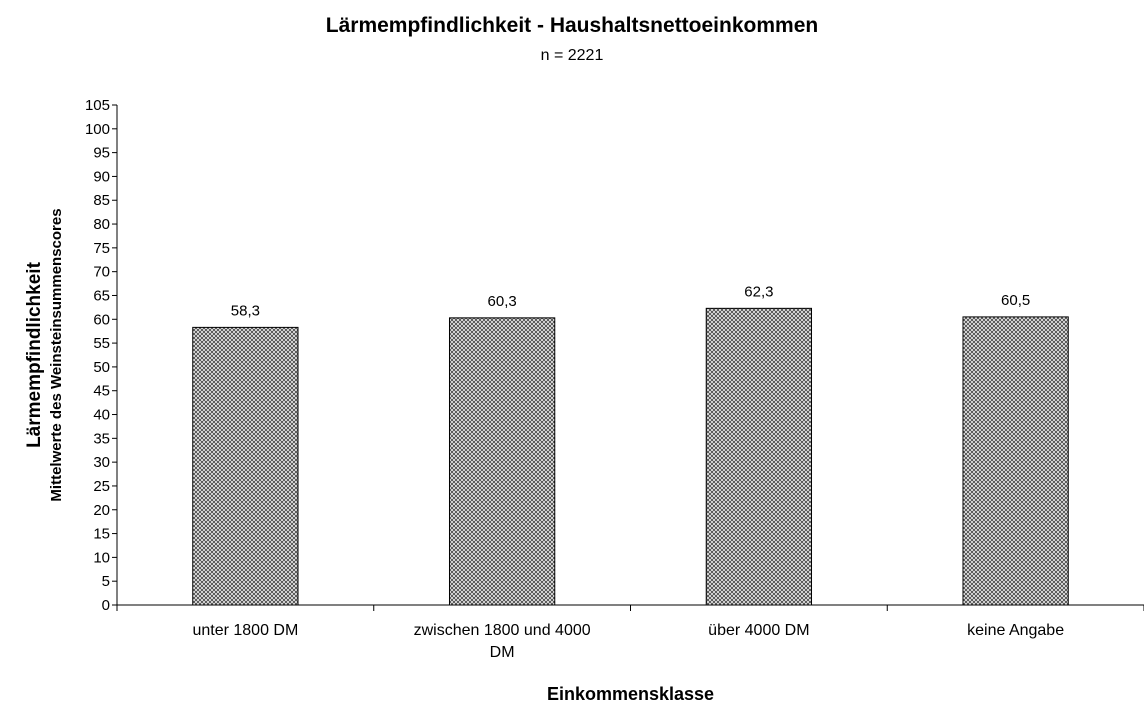  I want to click on data-label: 62,3, so click(758, 291).